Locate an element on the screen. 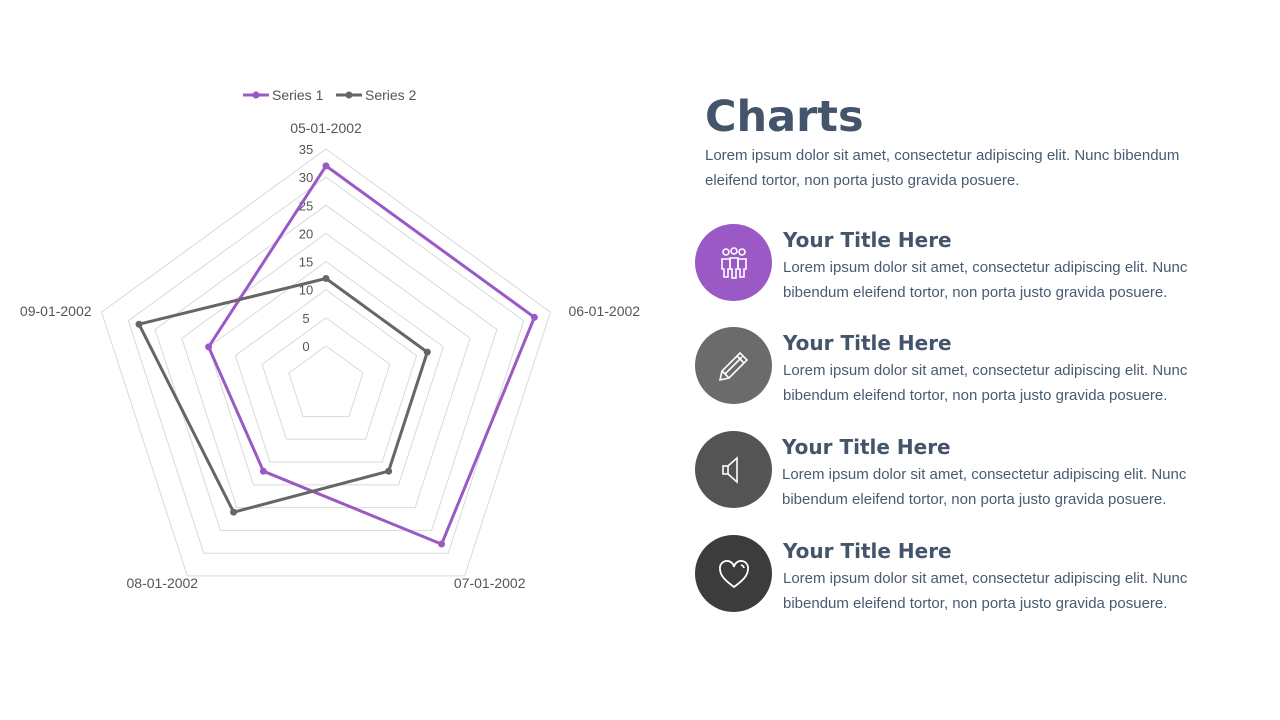 This screenshot has height=720, width=1280. radial-tick-label: 30 is located at coordinates (306, 177).